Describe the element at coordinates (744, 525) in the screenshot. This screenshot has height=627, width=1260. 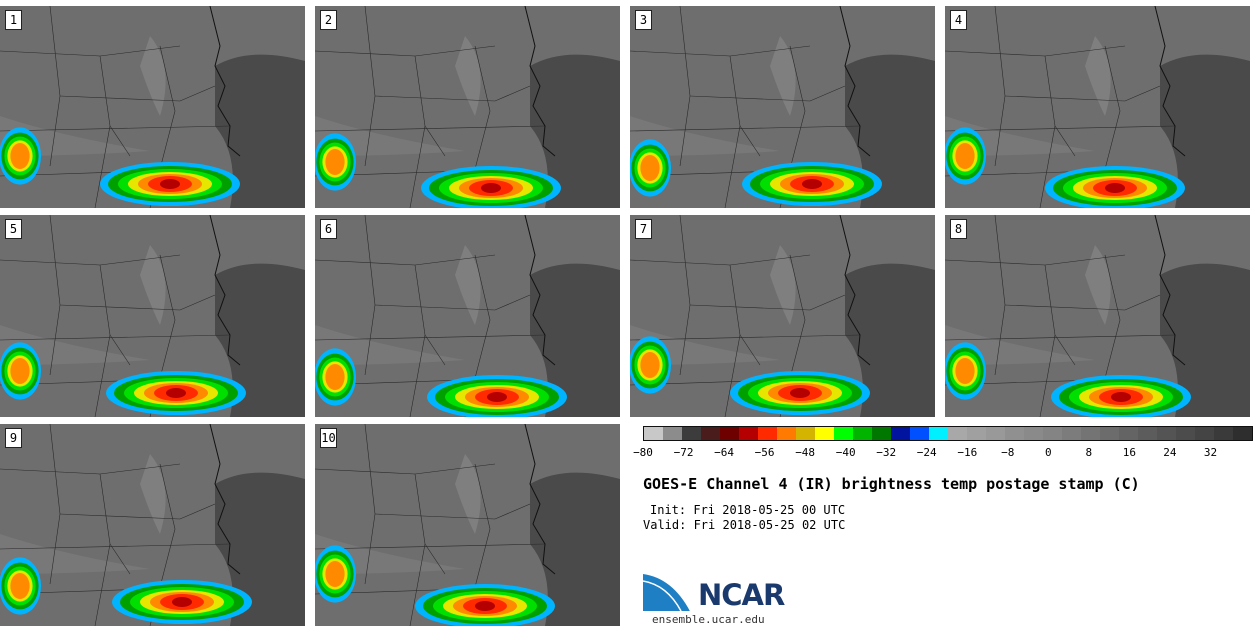
I see `valid-time: Valid: Fri 2018-05-25 02 UTC` at that location.